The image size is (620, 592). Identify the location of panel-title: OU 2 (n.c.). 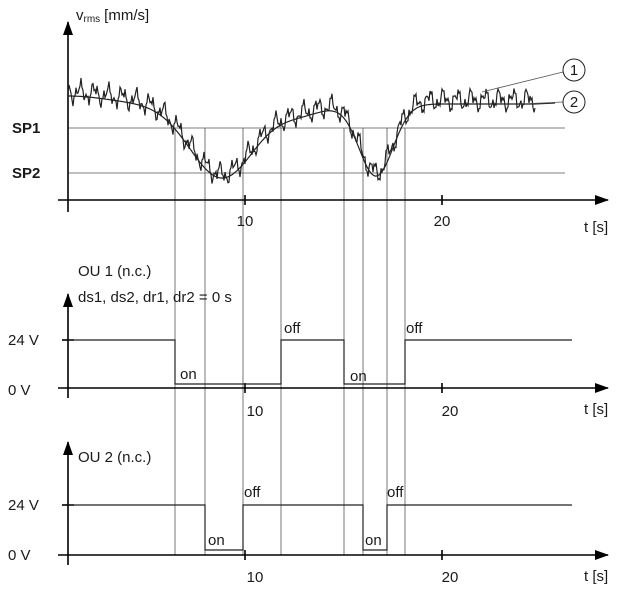
(114, 457).